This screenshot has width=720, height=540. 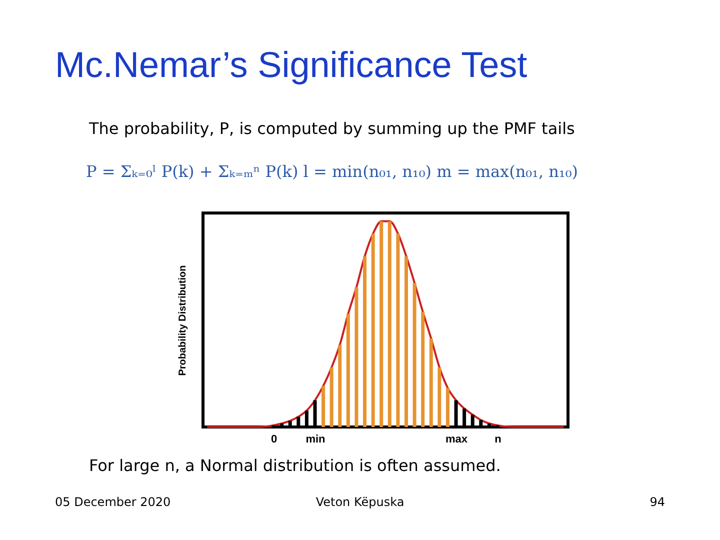 What do you see at coordinates (113, 502) in the screenshot?
I see `text: 05 December 2020` at bounding box center [113, 502].